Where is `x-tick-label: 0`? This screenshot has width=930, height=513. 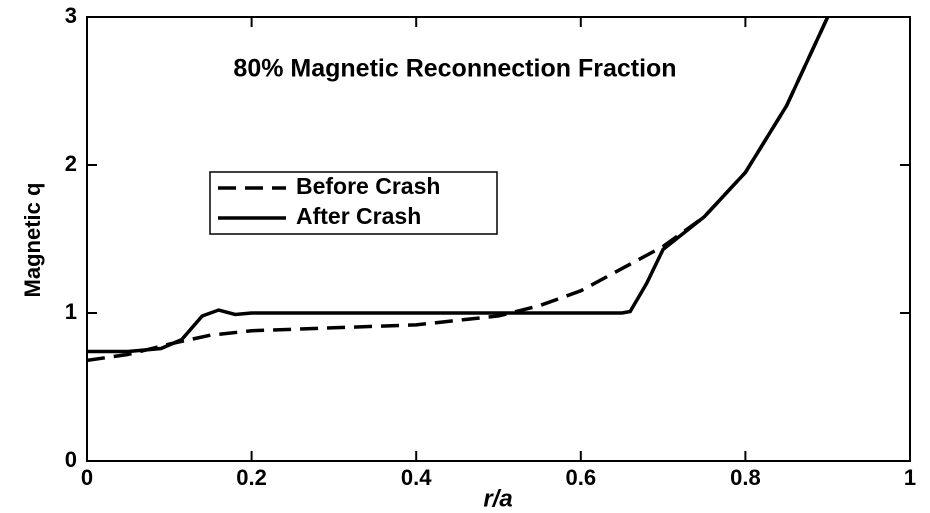
x-tick-label: 0 is located at coordinates (87, 477).